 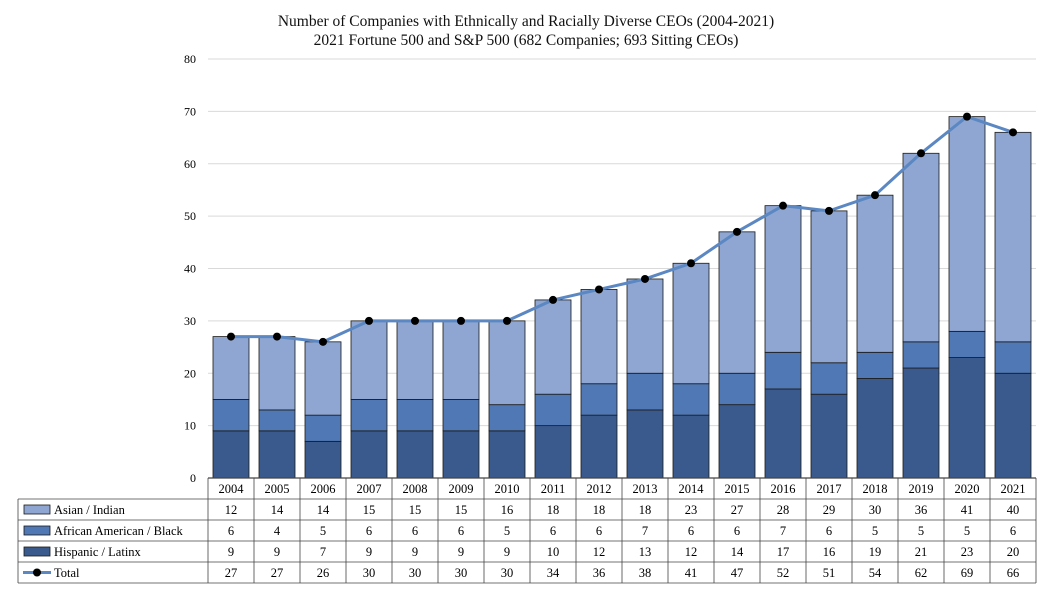 I want to click on bar-african-american-black-2008, so click(x=415, y=415).